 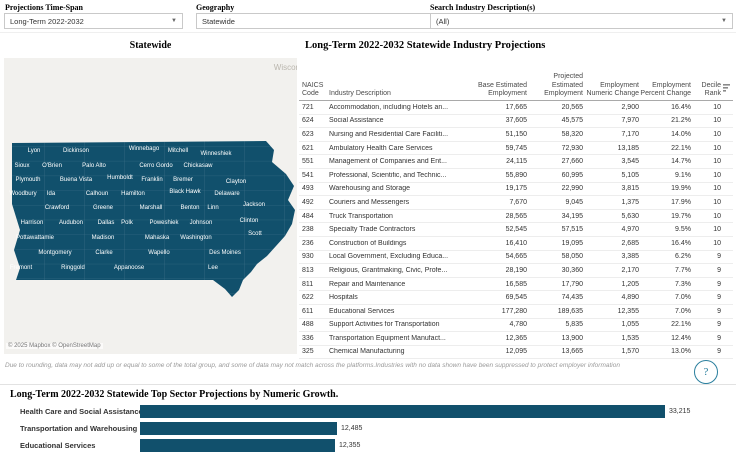 I want to click on bar-row: Educational Services 12,355, so click(x=368, y=445).